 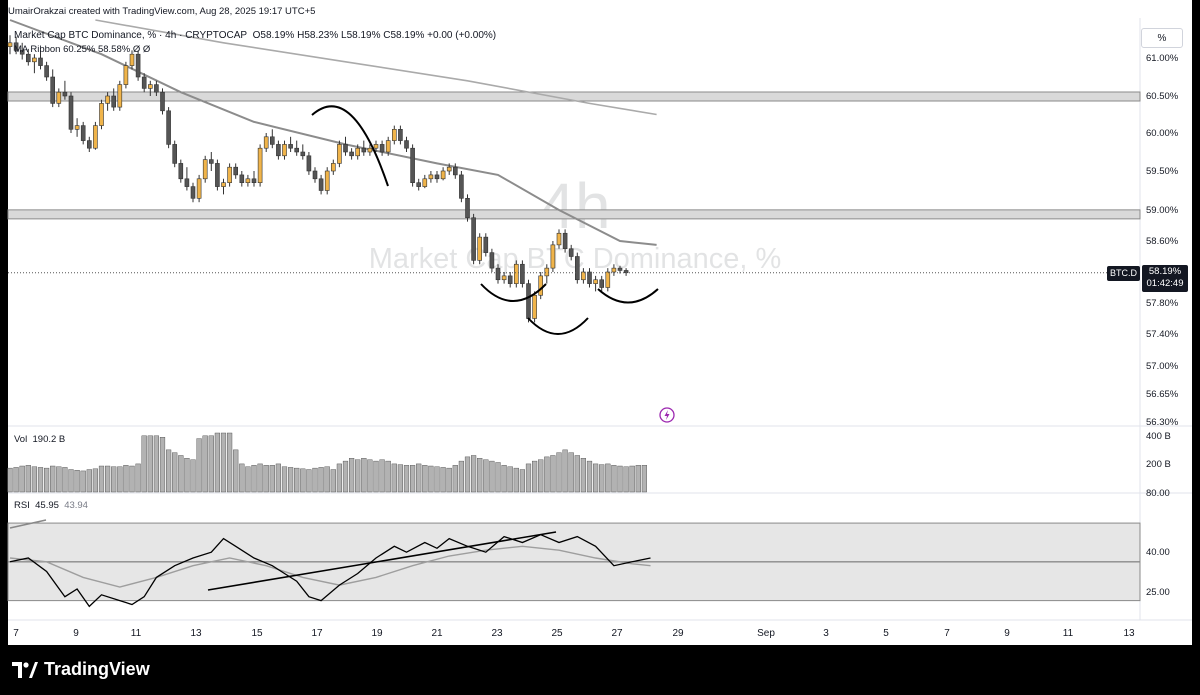 What do you see at coordinates (1162, 58) in the screenshot?
I see `price-axis-label: 61.00%` at bounding box center [1162, 58].